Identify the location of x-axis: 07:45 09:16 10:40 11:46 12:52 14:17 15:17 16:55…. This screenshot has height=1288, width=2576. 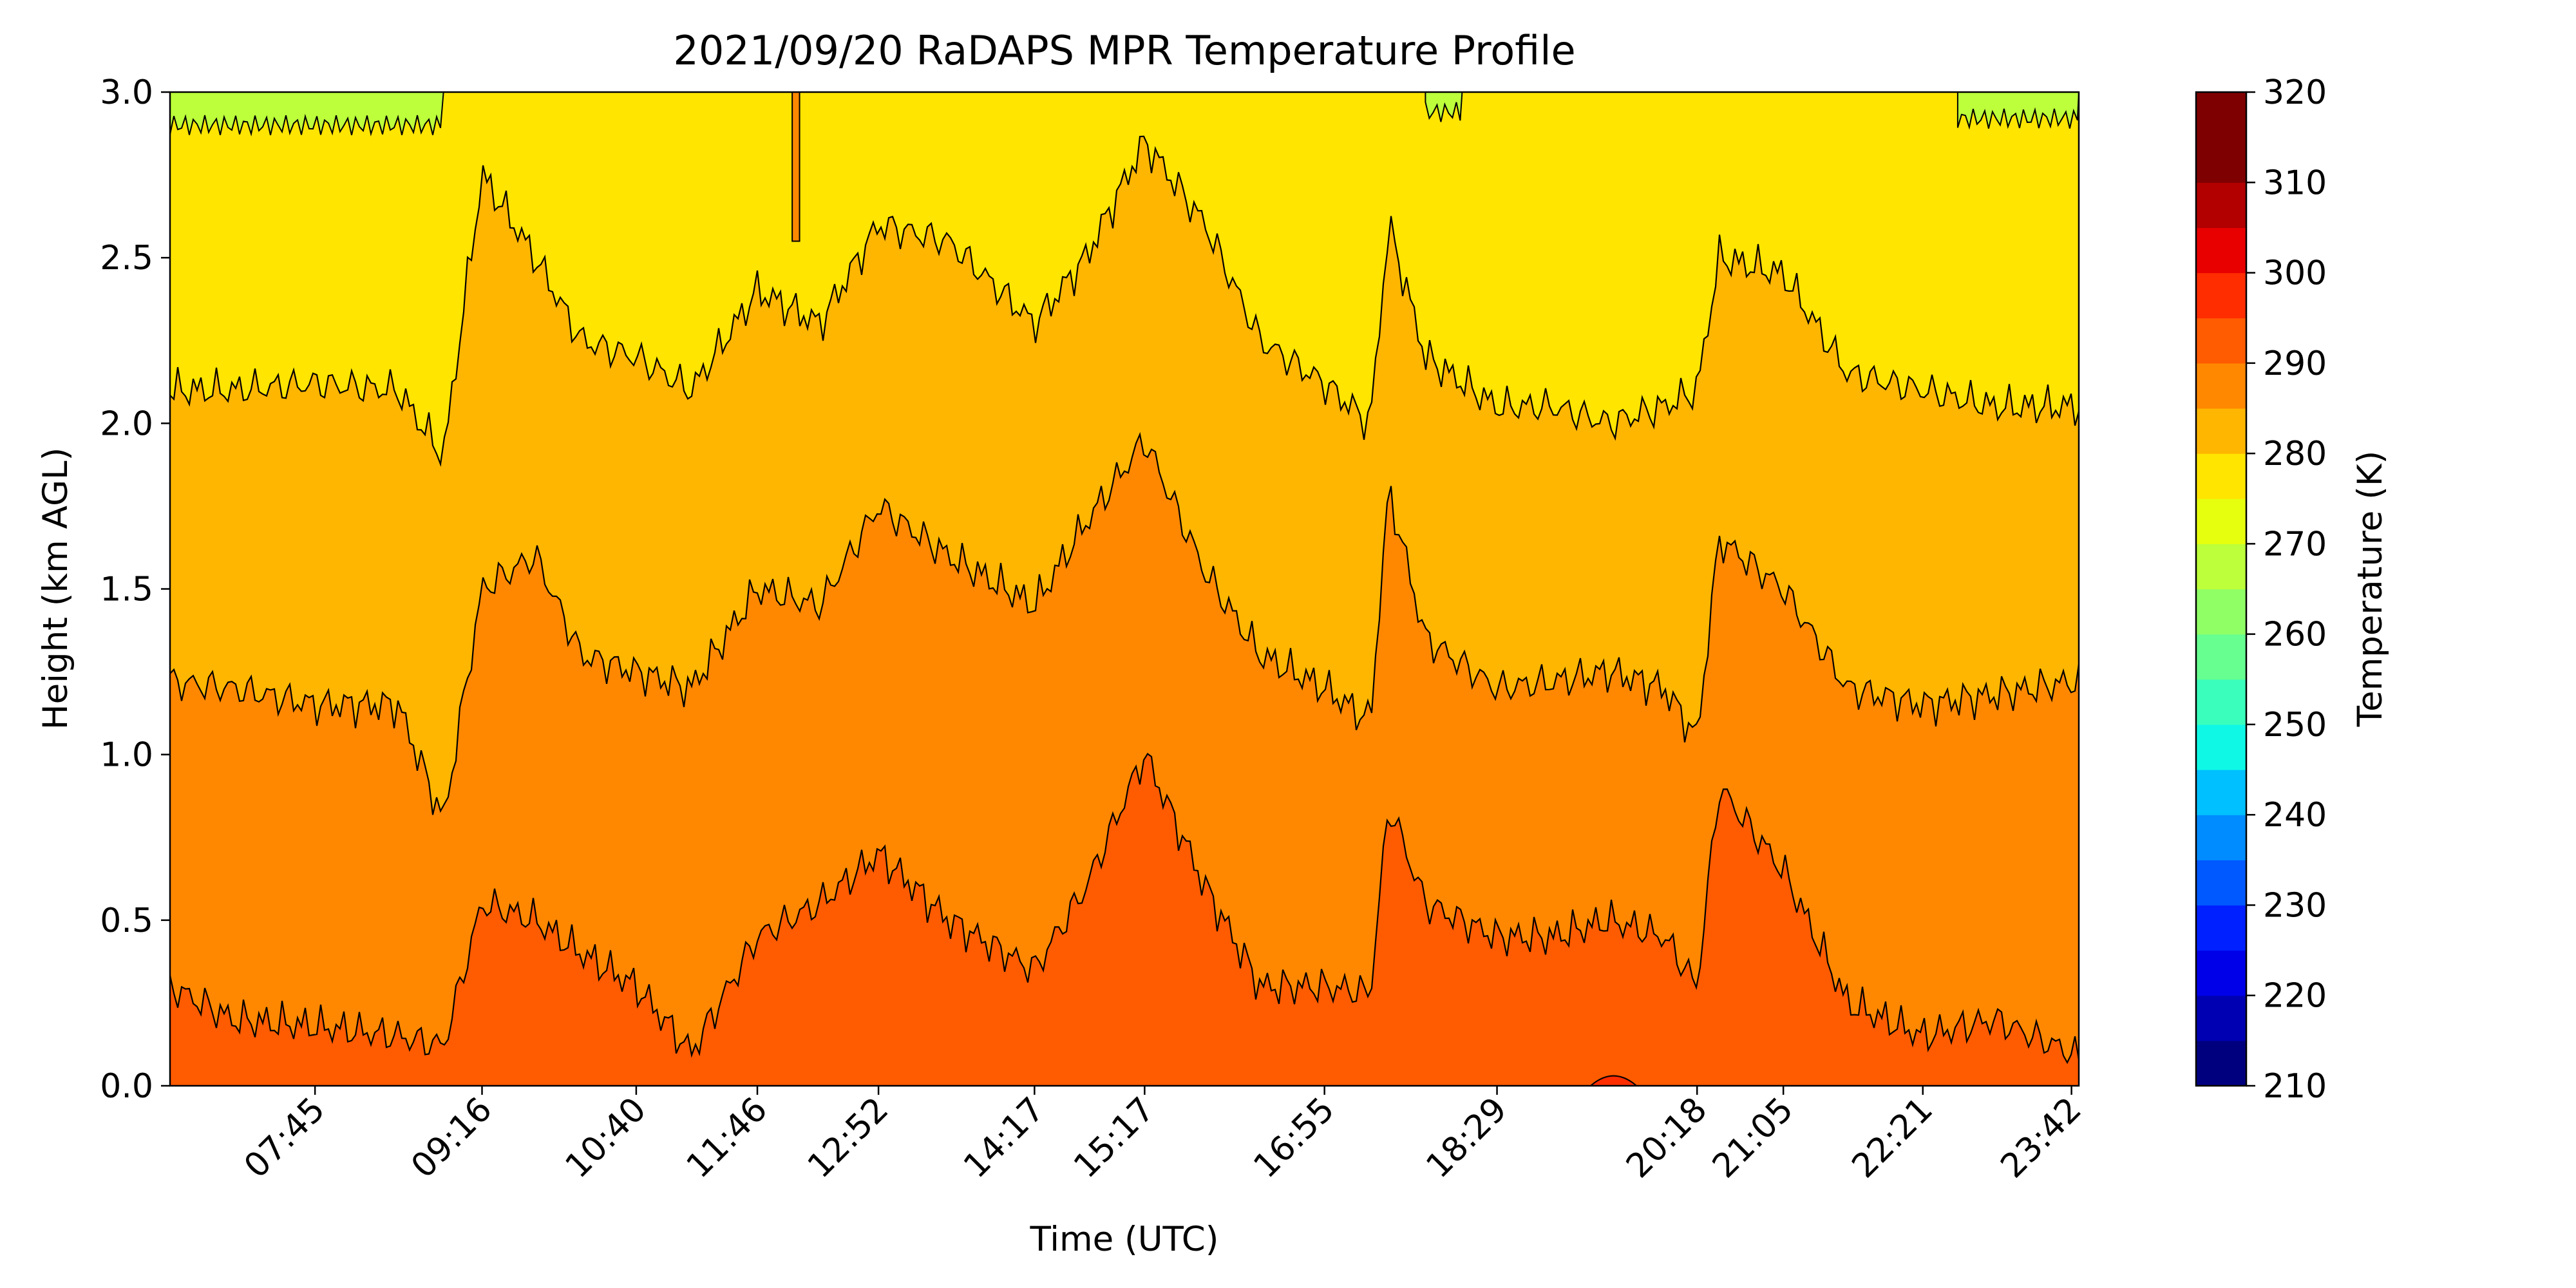
(1163, 1136).